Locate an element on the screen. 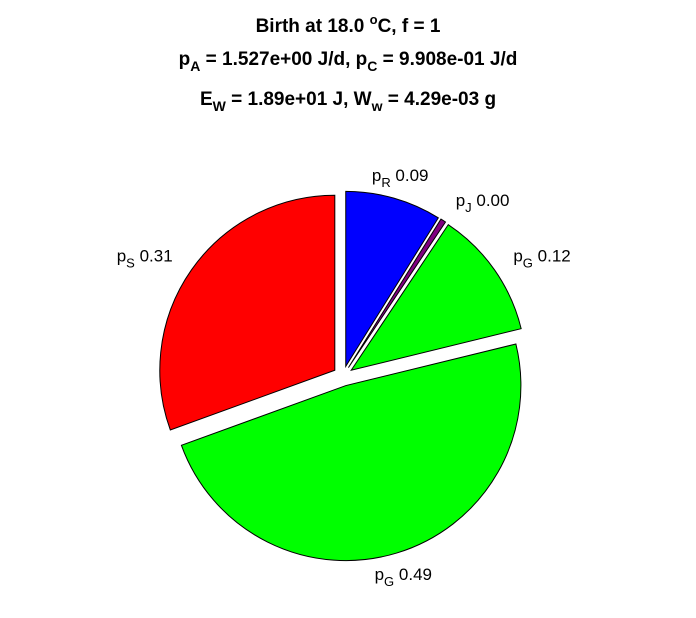 The width and height of the screenshot is (696, 618). slice-label-2: pJ 0.00 is located at coordinates (483, 203).